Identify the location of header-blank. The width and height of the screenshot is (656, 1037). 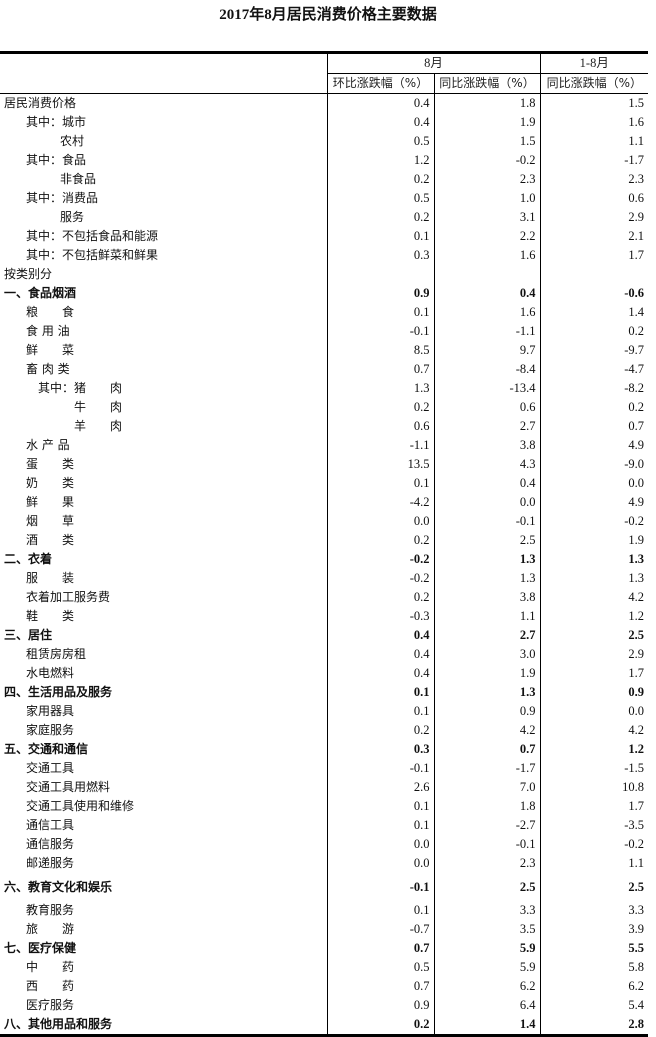
(163, 83).